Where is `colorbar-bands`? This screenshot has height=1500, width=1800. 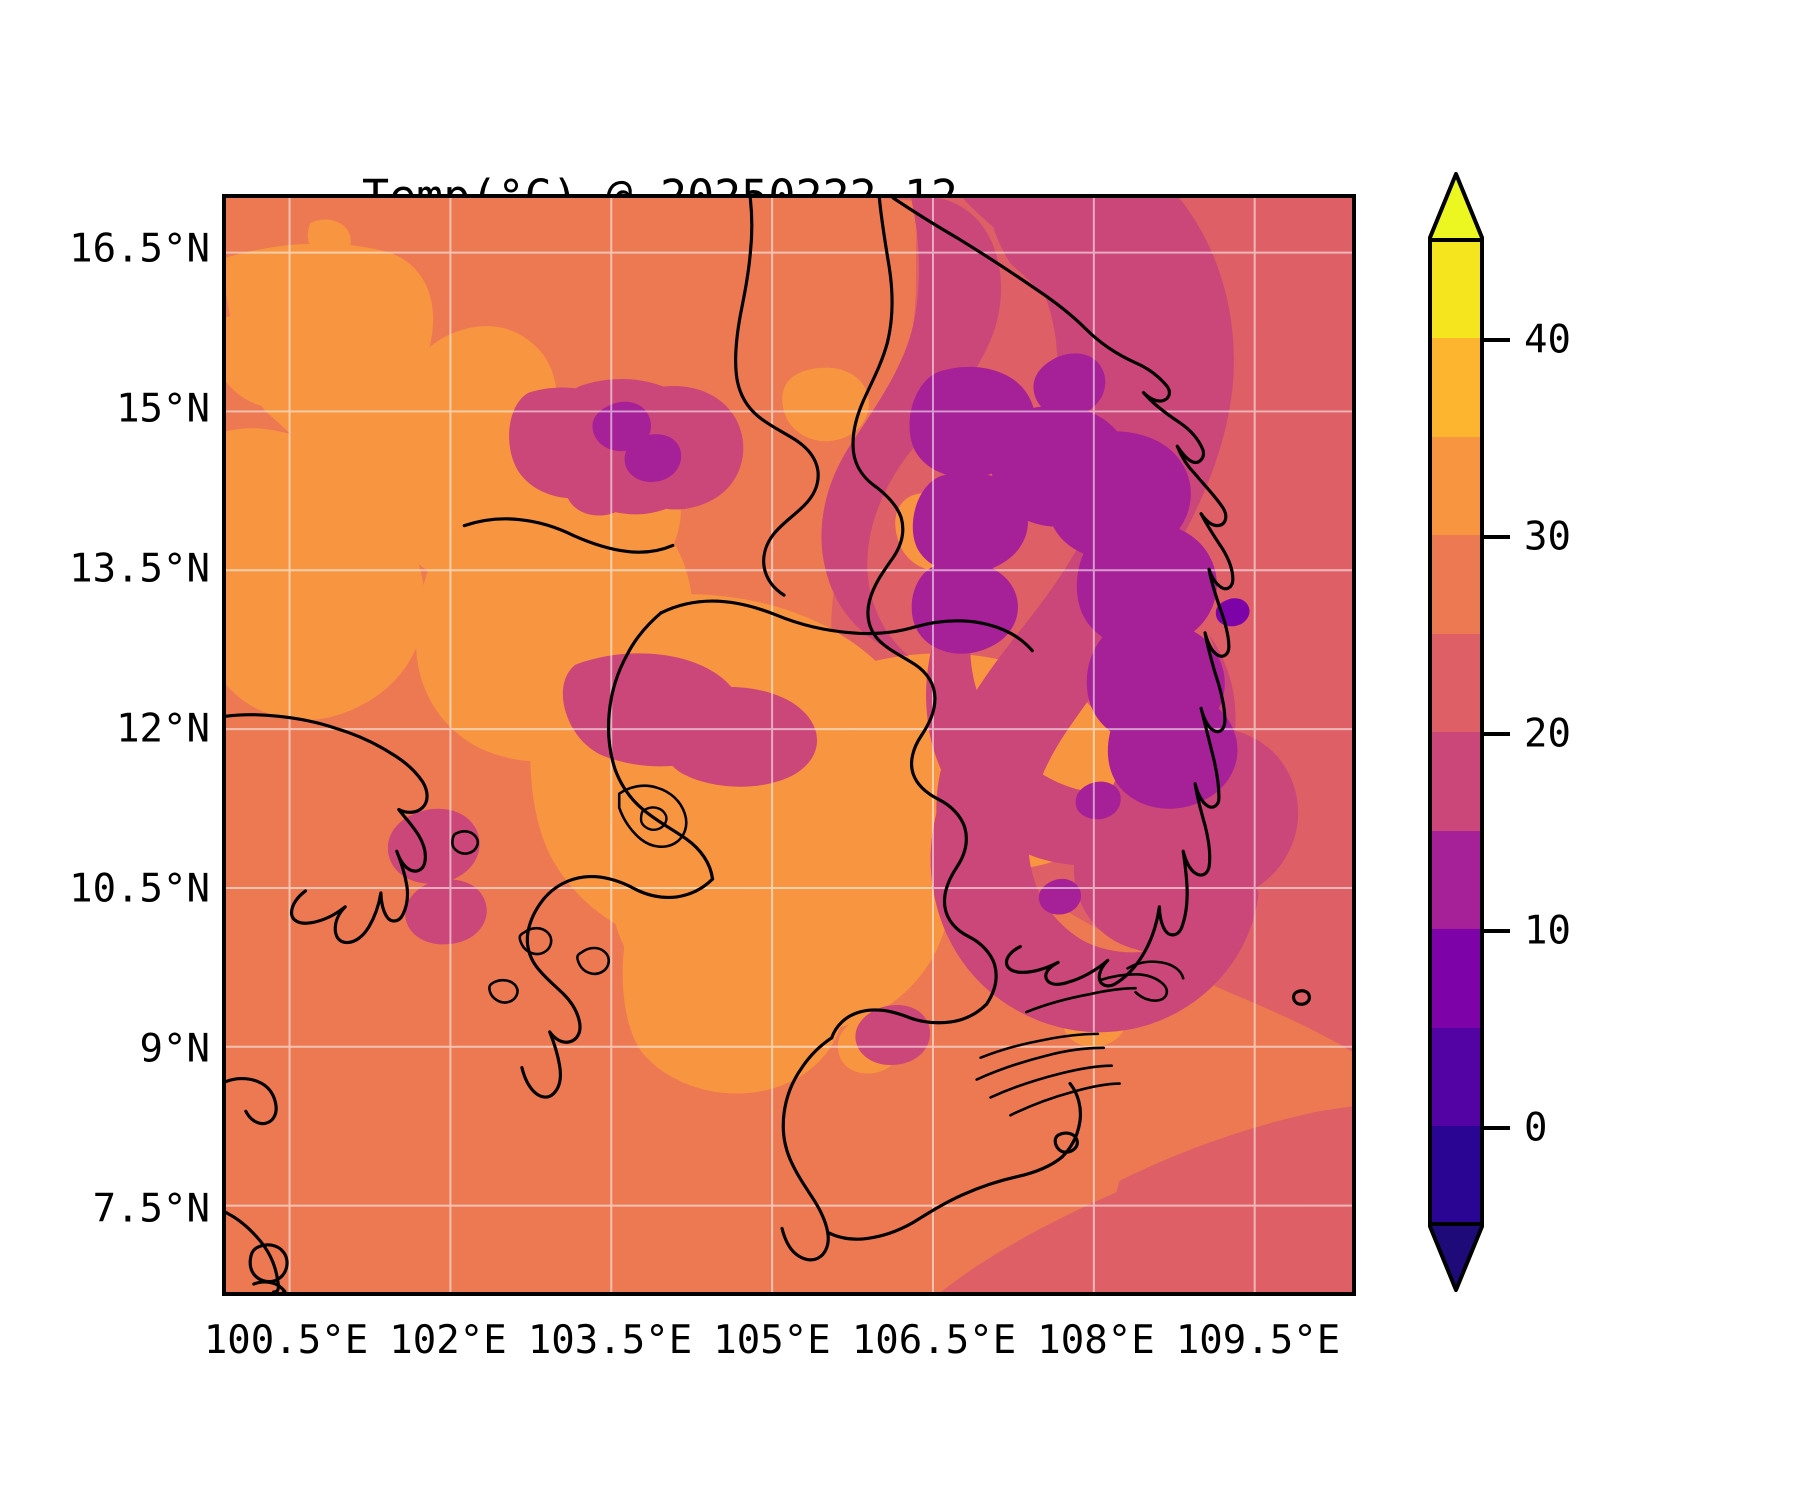
colorbar-bands is located at coordinates (1456, 732).